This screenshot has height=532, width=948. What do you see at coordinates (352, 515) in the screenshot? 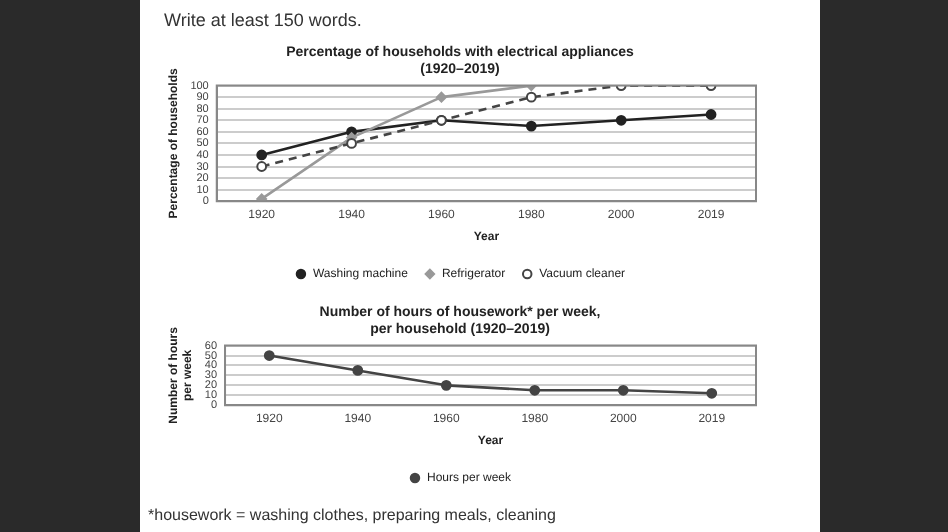
I see `text: *housework = washing clothes, preparing meals, cleaning` at bounding box center [352, 515].